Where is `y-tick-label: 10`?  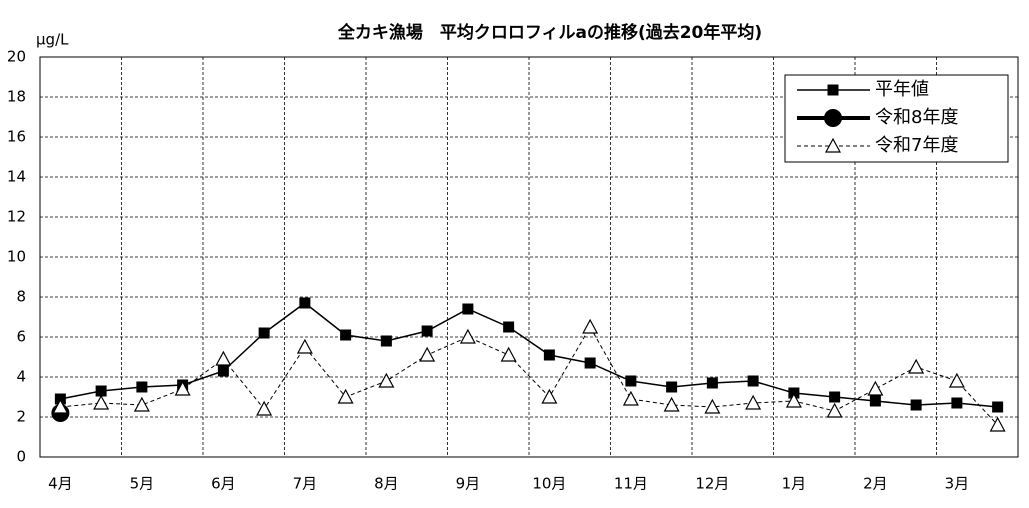 y-tick-label: 10 is located at coordinates (16, 257).